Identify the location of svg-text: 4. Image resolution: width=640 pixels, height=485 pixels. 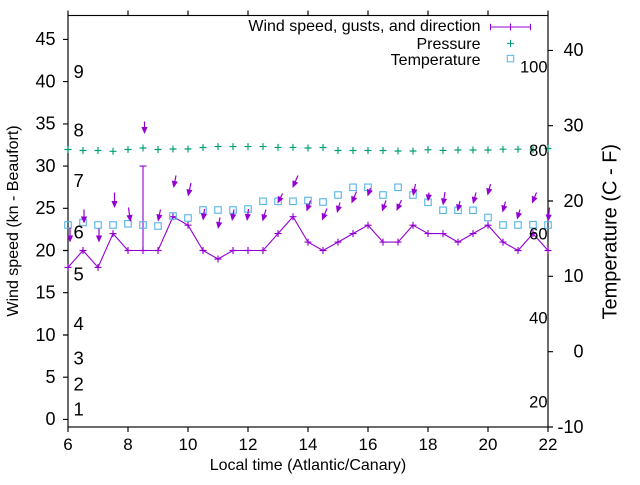
(79, 323).